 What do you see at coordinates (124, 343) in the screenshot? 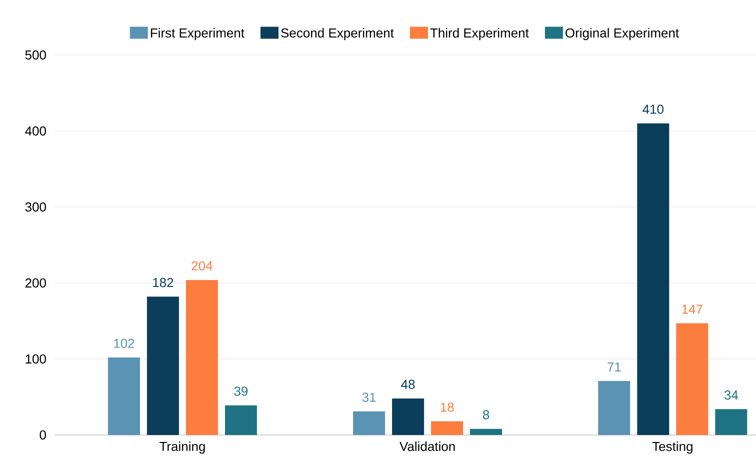
I see `data-label: 102` at bounding box center [124, 343].